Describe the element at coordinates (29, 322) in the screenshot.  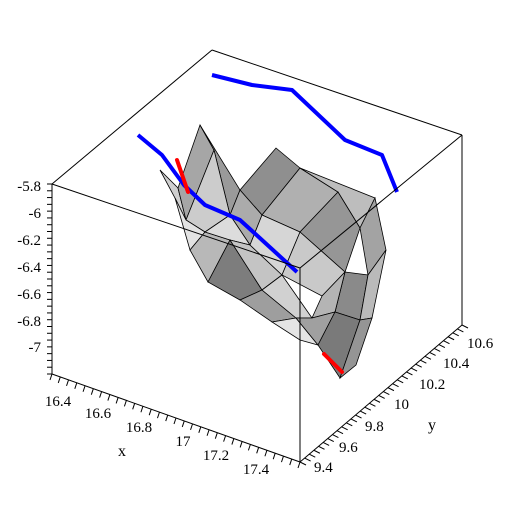
I see `z-tick-label: -6.8` at that location.